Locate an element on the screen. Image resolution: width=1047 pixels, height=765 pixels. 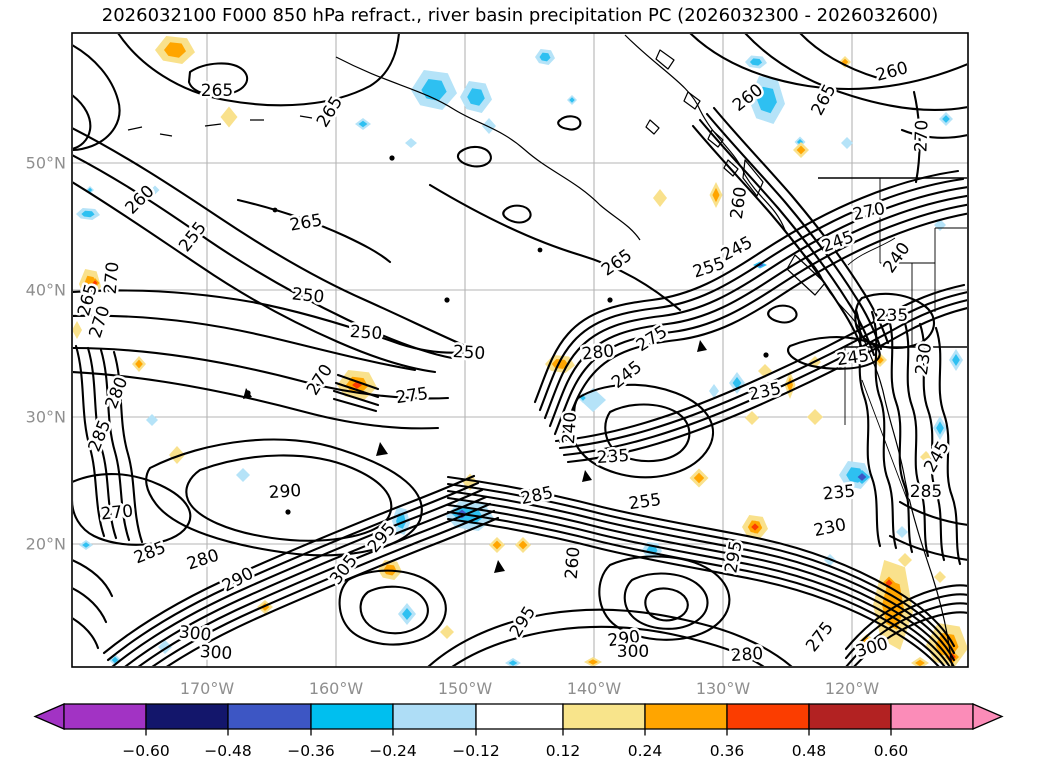
contour-label: 245 is located at coordinates (853, 358).